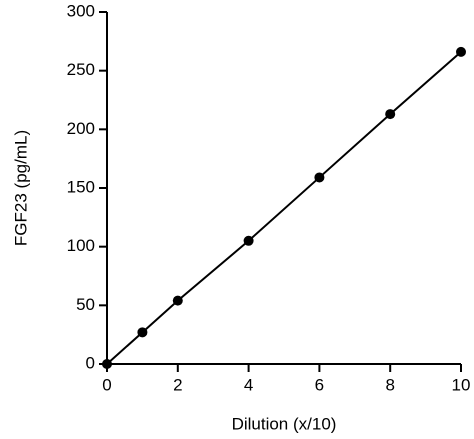 Image resolution: width=474 pixels, height=439 pixels. What do you see at coordinates (106, 384) in the screenshot?
I see `x-tick-label: 0` at bounding box center [106, 384].